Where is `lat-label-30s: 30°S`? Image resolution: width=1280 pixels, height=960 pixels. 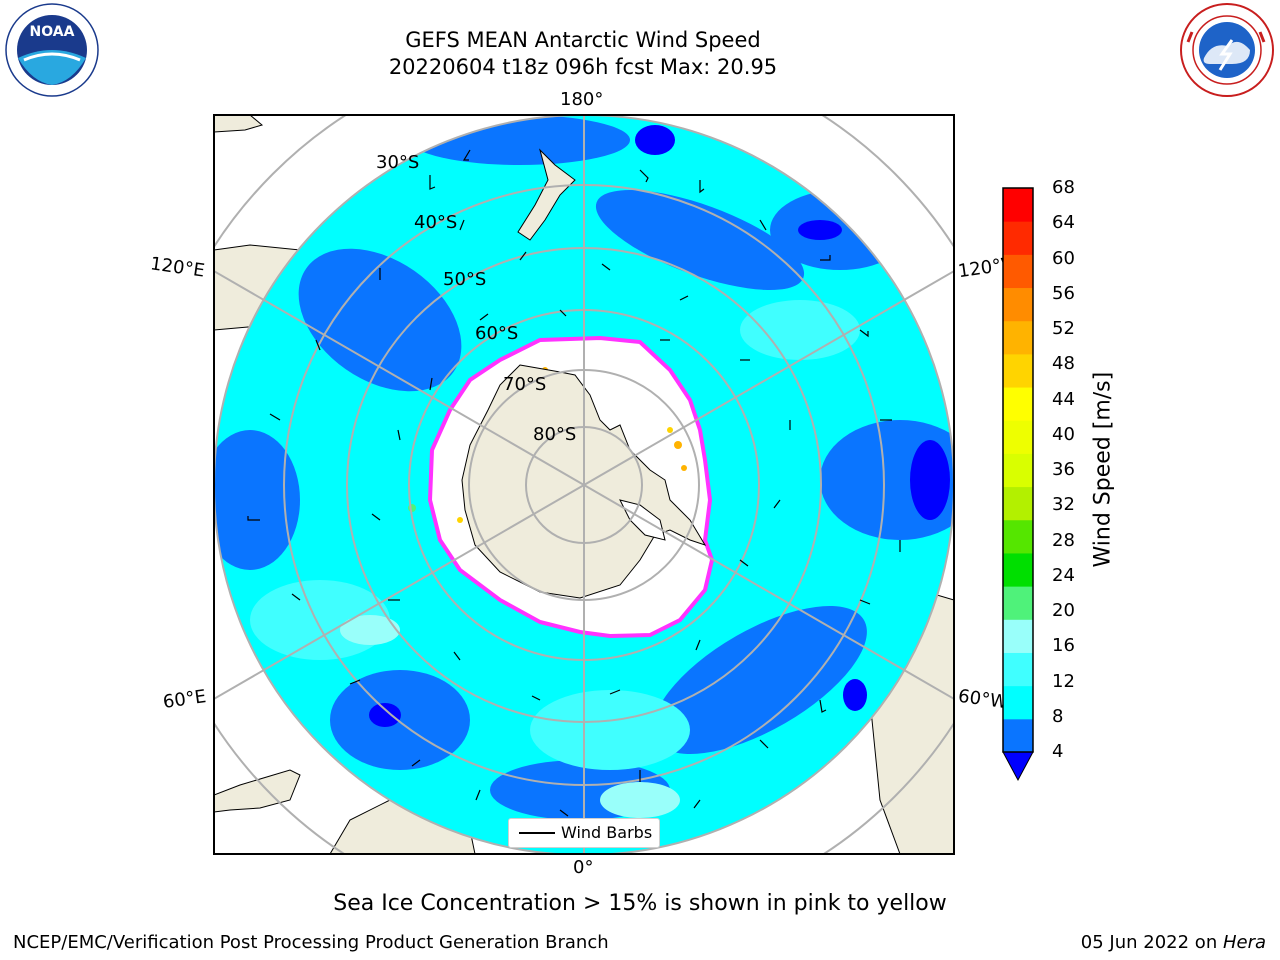 lat-label-30s: 30°S is located at coordinates (398, 162).